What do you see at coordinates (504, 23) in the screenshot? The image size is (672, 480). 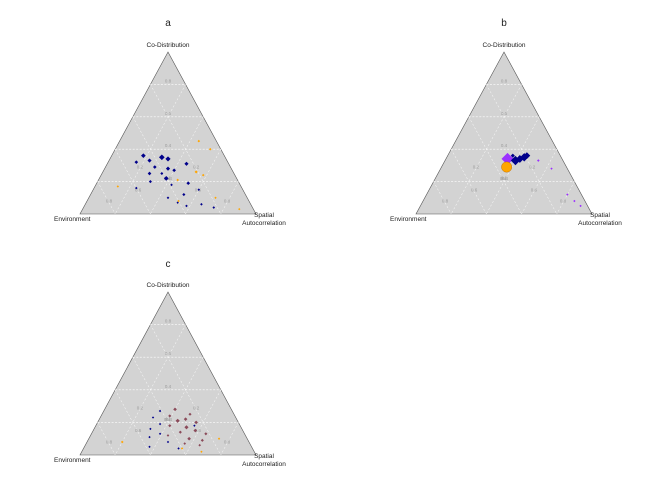 I see `panel-title: b` at bounding box center [504, 23].